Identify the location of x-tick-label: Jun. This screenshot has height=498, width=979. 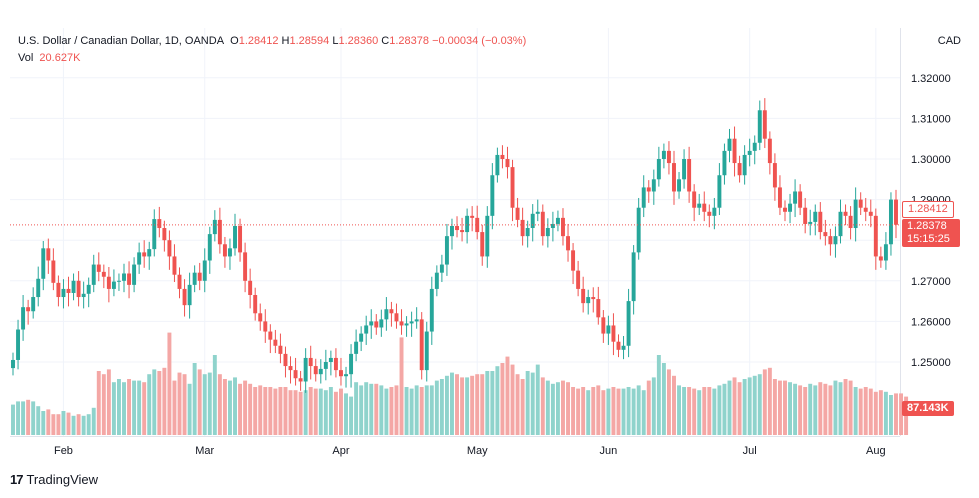
(609, 451).